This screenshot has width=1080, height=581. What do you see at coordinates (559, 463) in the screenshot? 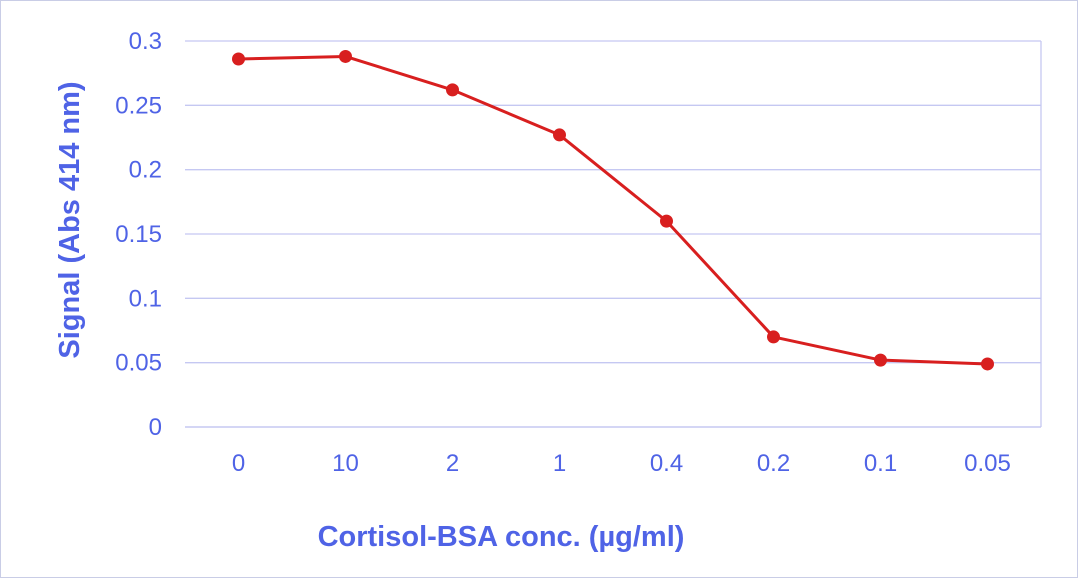
I see `x-tick-label: 1` at bounding box center [559, 463].